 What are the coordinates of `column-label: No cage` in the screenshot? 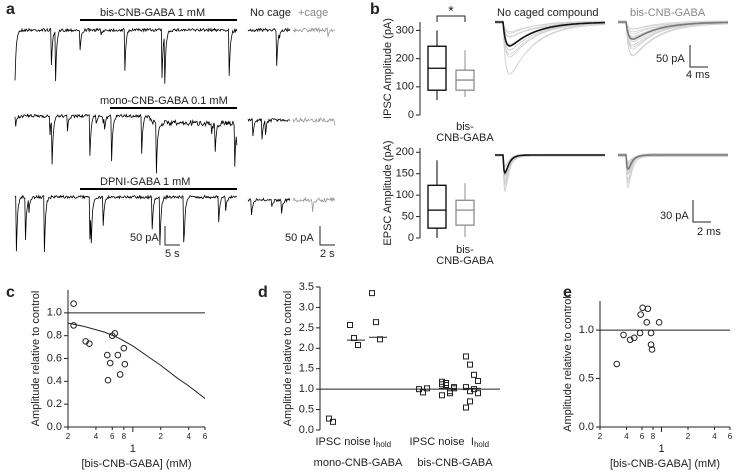 It's located at (270, 13).